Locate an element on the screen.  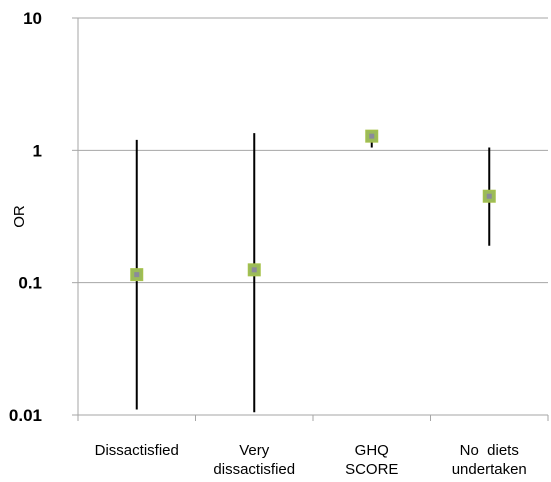
y-tick-labels: 0.01 0.1 1 10 is located at coordinates (25, 217).